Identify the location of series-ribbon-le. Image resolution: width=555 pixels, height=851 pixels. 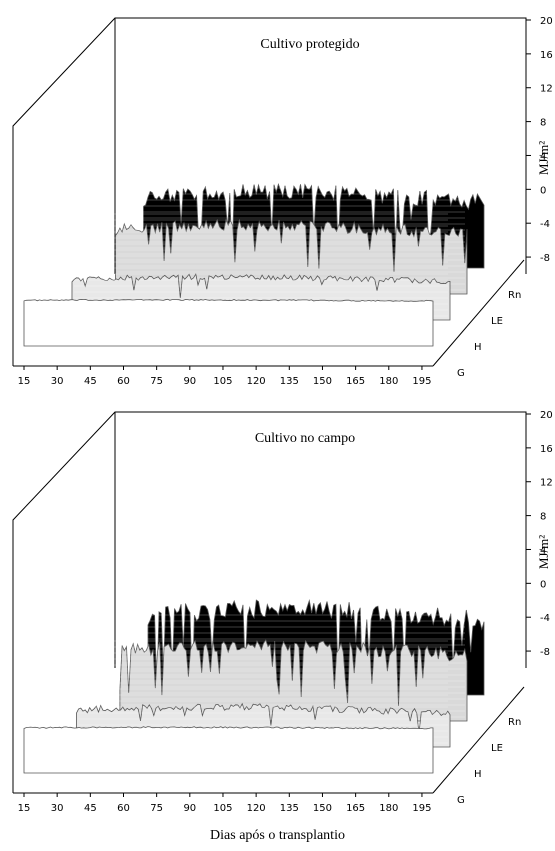
(291, 256).